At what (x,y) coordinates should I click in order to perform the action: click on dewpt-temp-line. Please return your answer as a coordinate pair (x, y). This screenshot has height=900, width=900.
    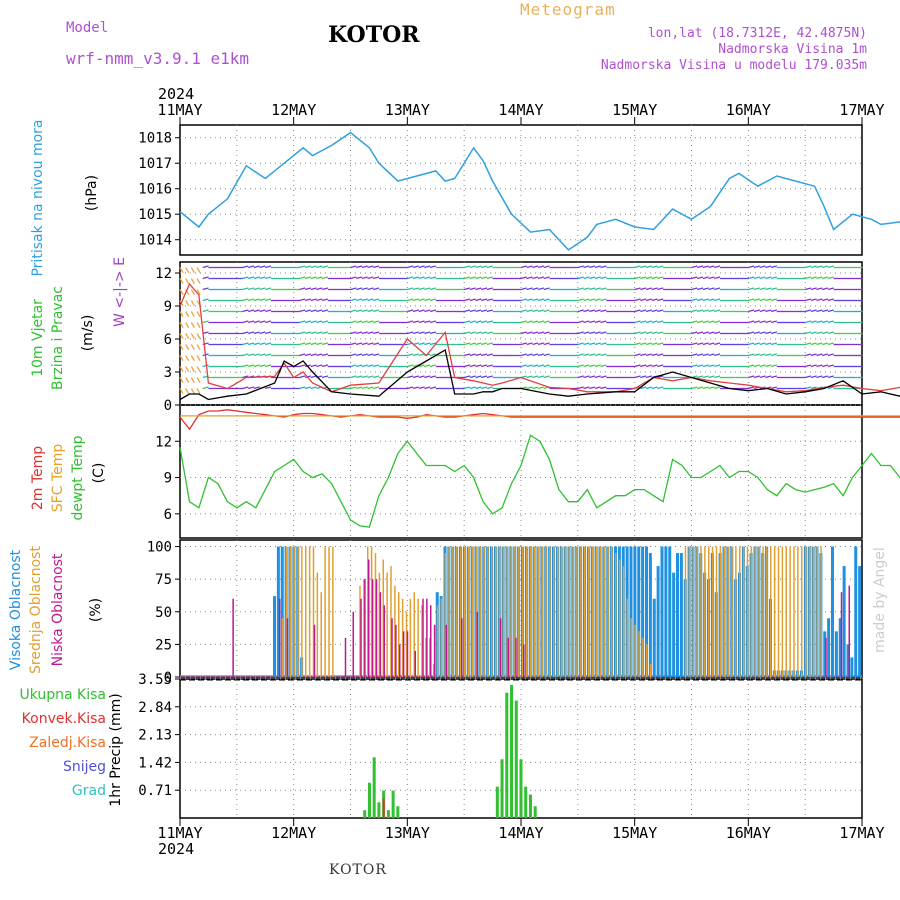
    Looking at the image, I should click on (539, 481).